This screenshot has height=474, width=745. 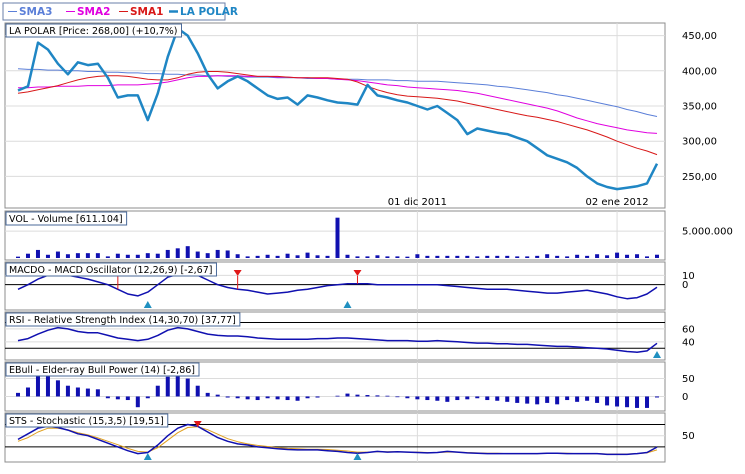 What do you see at coordinates (707, 232) in the screenshot?
I see `y-tick-label: 5.000.000` at bounding box center [707, 232].